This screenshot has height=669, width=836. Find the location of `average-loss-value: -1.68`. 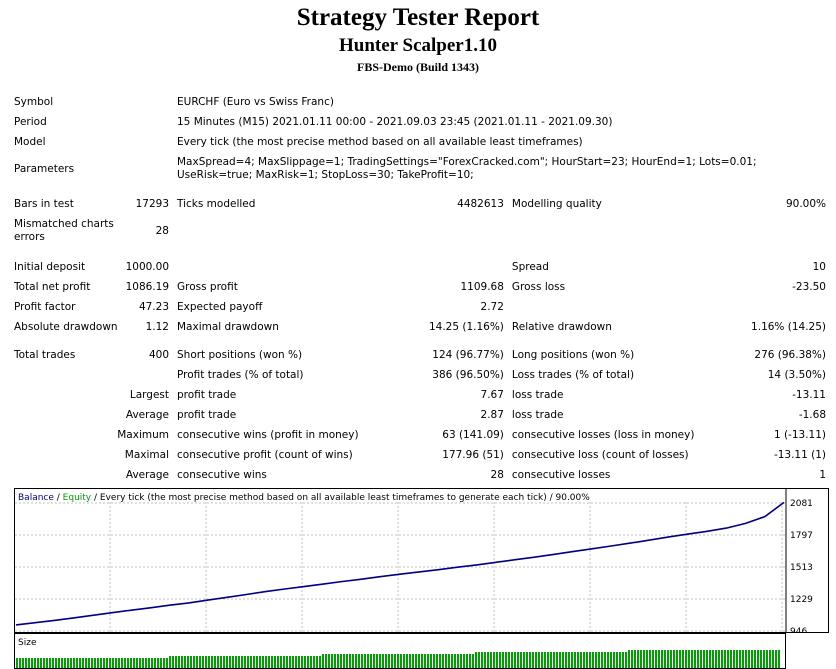

average-loss-value: -1.68 is located at coordinates (812, 415).